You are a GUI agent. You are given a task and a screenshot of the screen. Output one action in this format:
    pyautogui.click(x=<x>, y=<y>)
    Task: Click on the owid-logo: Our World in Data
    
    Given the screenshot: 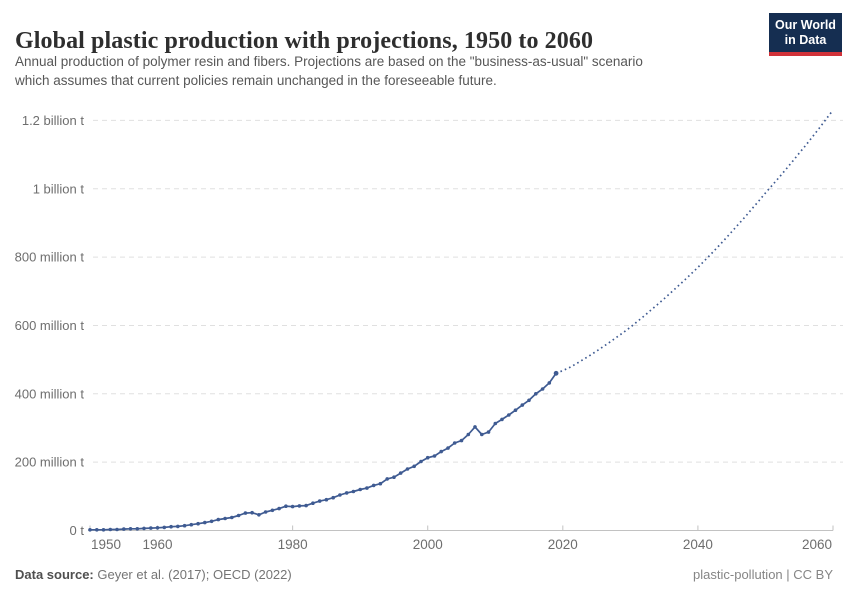 What is the action you would take?
    pyautogui.click(x=805, y=34)
    